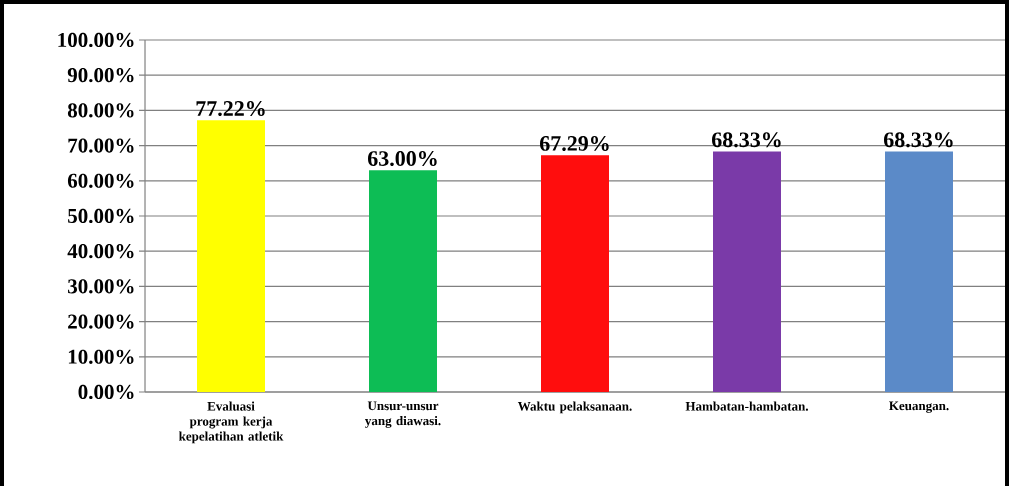 The width and height of the screenshot is (1009, 486). I want to click on x-tick-label: Keuangan., so click(919, 407).